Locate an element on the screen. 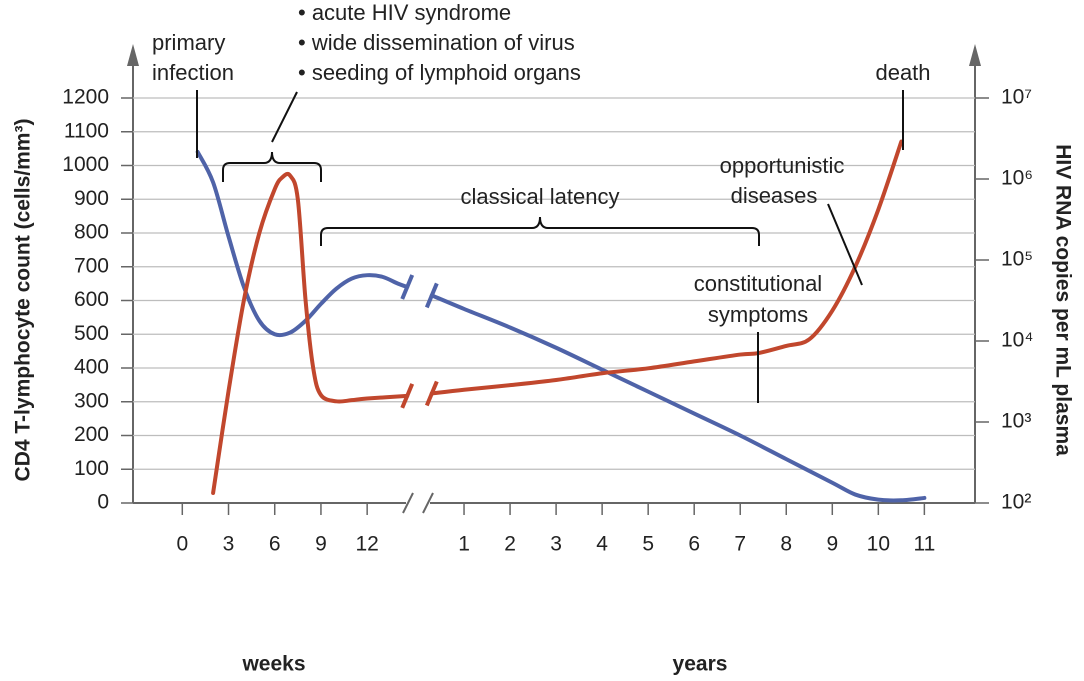  y-tick-label: 400 is located at coordinates (91, 367).